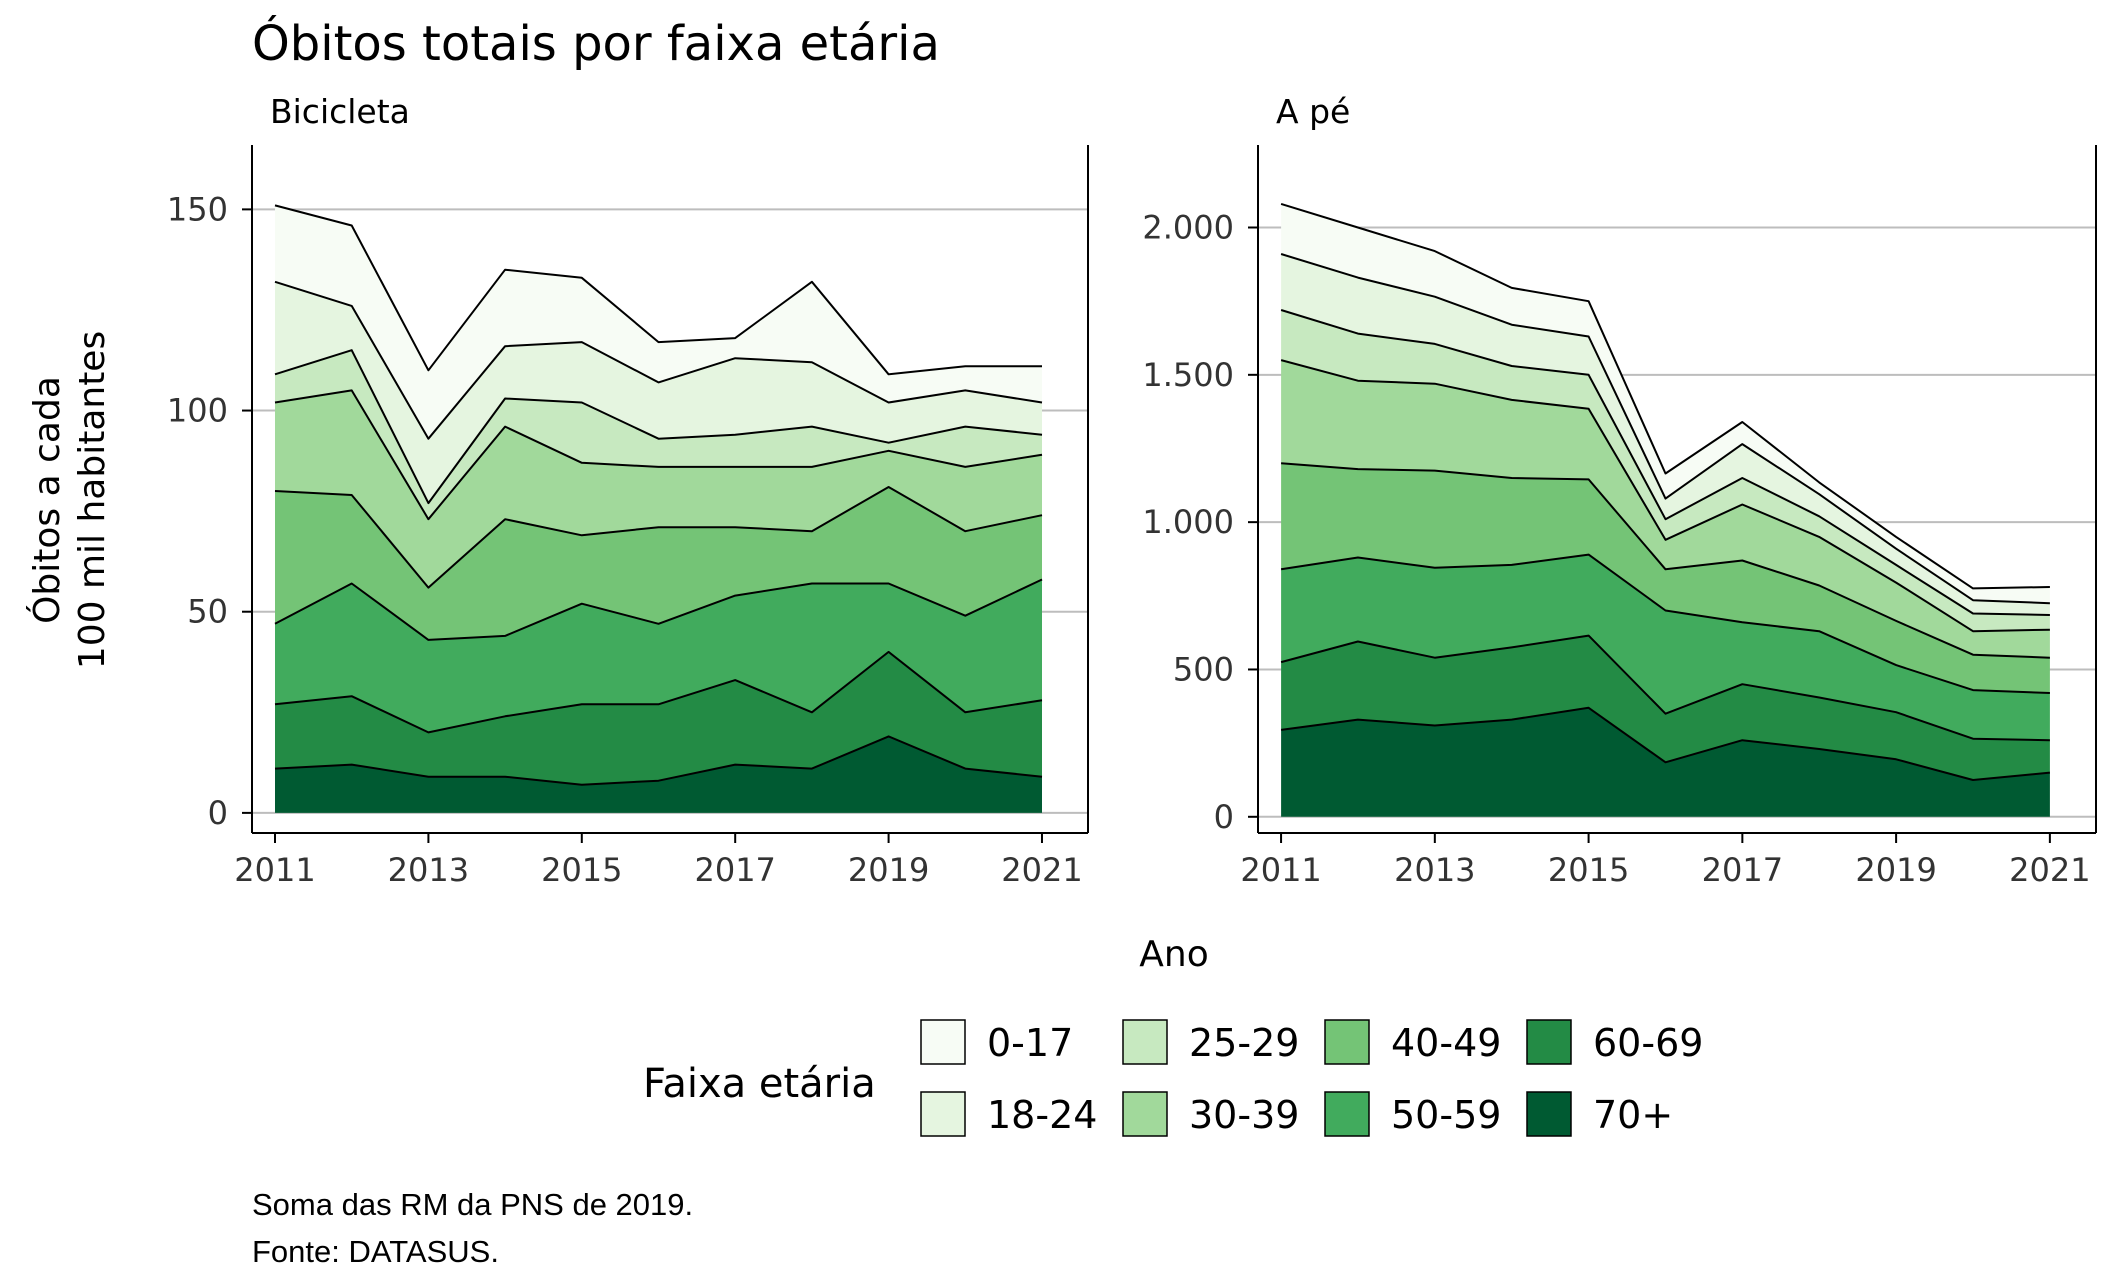 The image size is (2125, 1275). I want to click on legend-title: Faixa etária, so click(759, 1084).